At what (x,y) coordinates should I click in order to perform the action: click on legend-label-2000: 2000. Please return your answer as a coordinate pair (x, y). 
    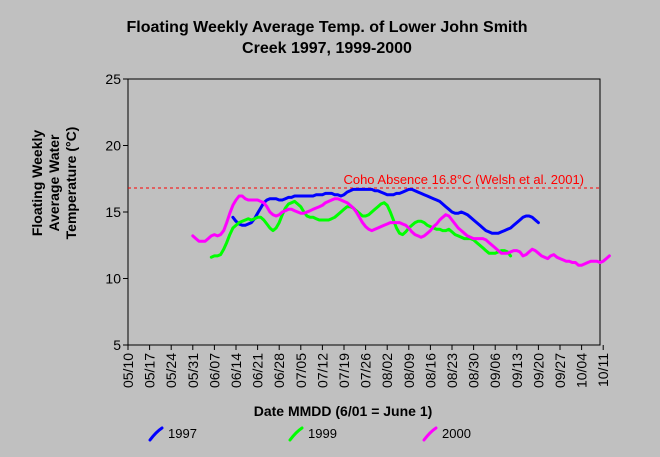
    Looking at the image, I should click on (456, 433).